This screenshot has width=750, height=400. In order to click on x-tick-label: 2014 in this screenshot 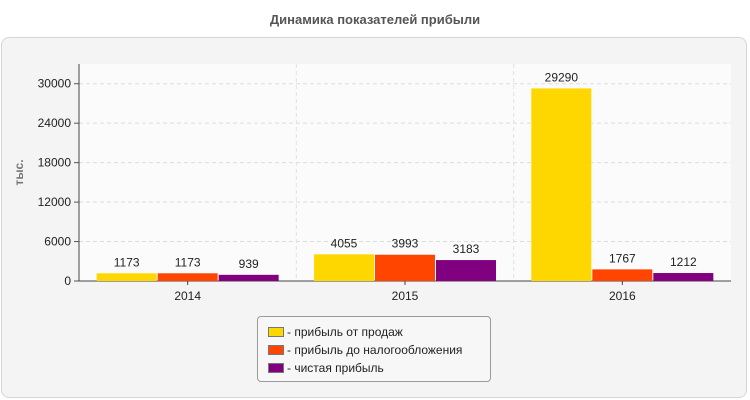, I will do `click(187, 296)`.